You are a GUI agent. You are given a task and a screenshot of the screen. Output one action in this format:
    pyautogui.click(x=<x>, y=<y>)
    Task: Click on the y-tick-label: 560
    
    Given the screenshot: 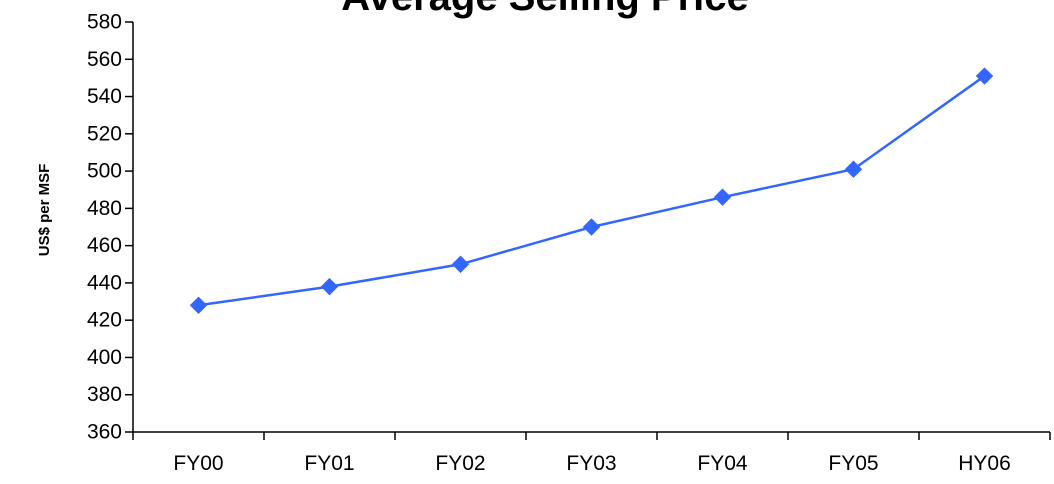 What is the action you would take?
    pyautogui.click(x=104, y=59)
    